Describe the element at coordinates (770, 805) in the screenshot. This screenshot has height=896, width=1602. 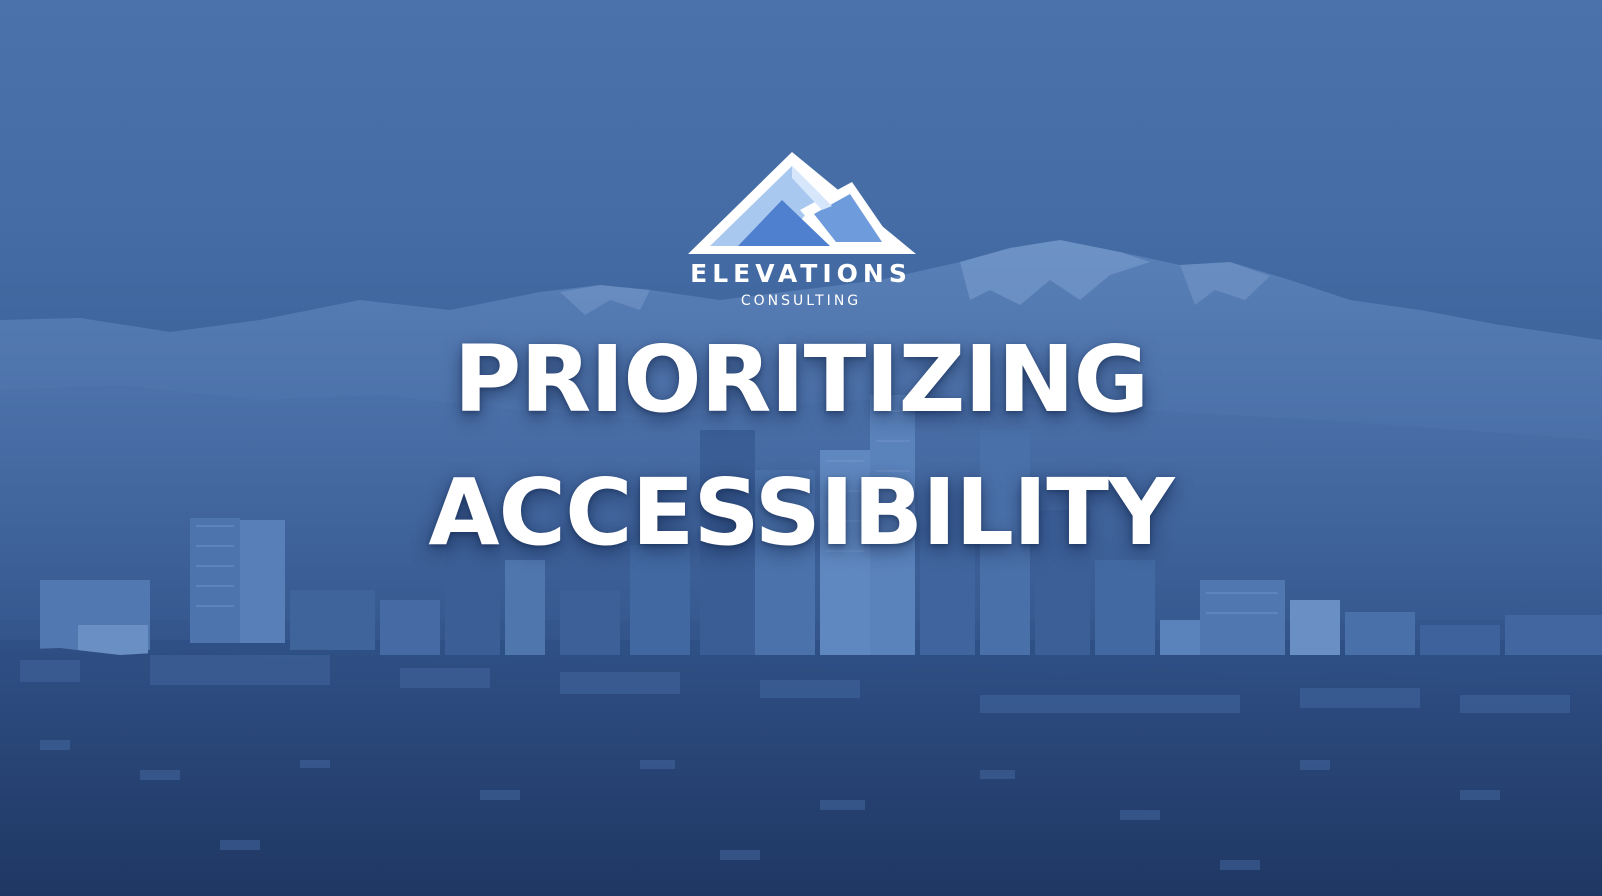
I see `rooftops` at that location.